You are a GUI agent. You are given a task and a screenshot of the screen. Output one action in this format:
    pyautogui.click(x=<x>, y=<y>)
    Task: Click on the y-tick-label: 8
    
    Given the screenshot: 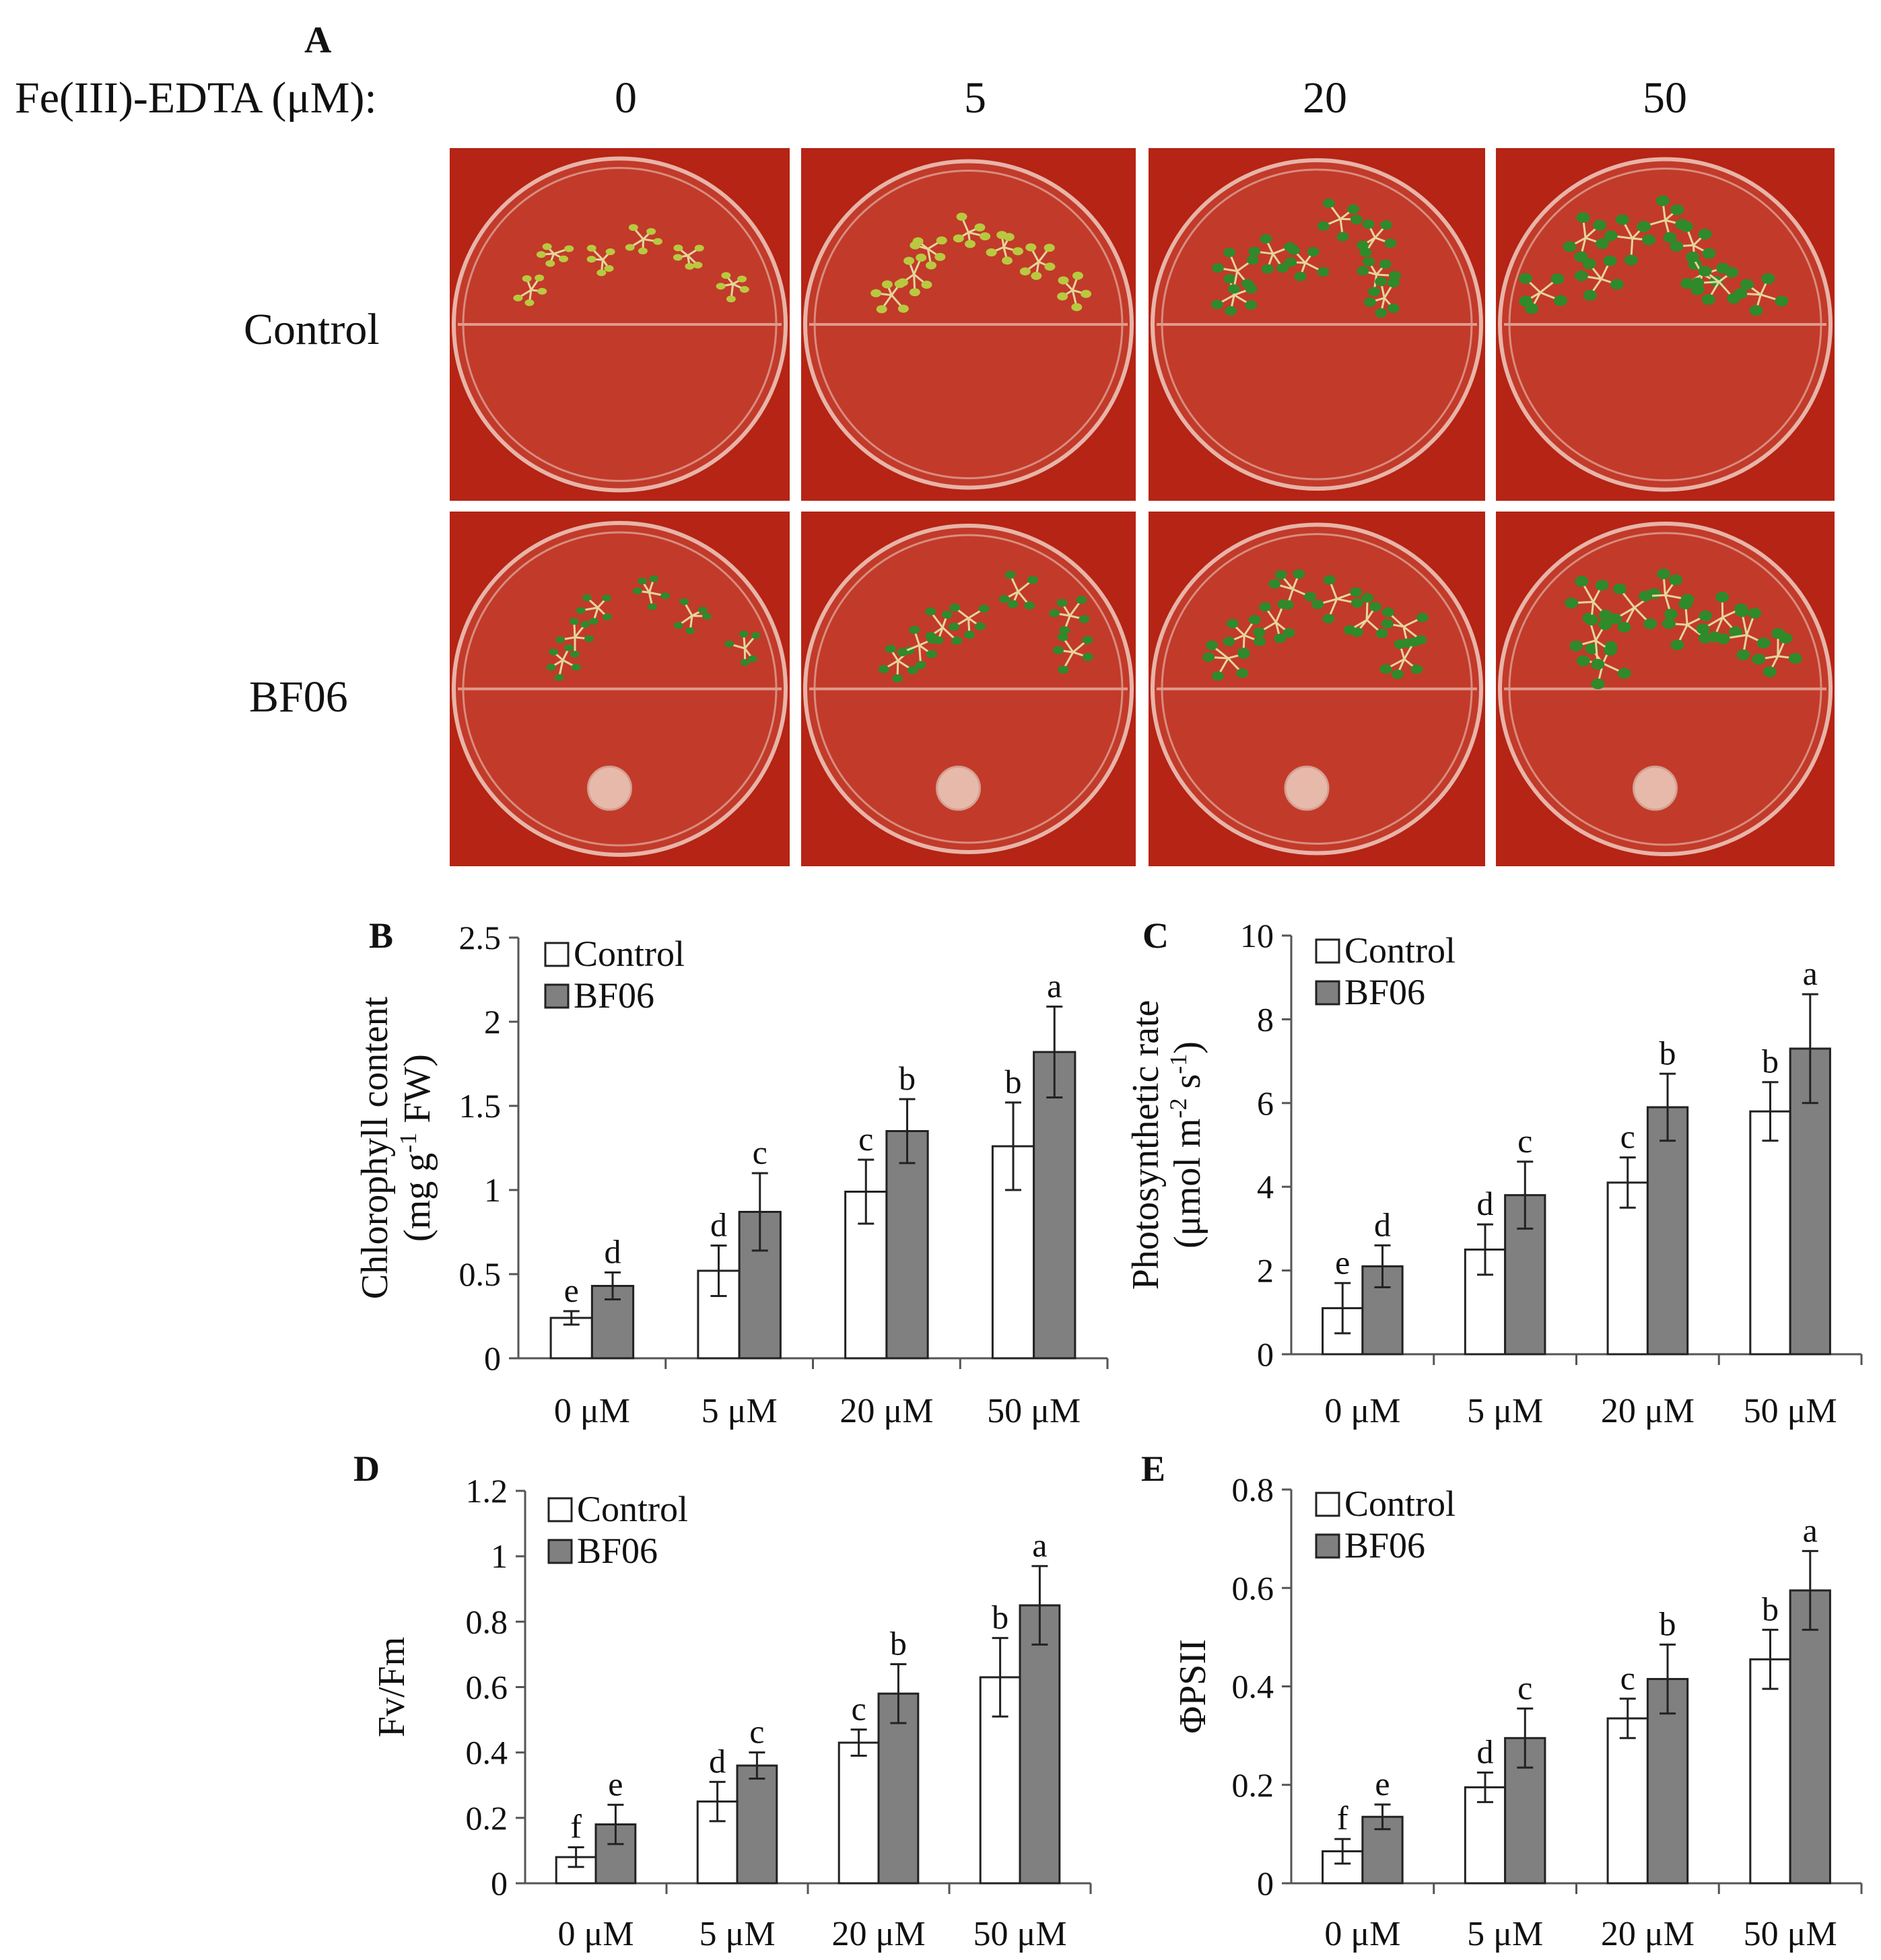 What is the action you would take?
    pyautogui.click(x=1265, y=1019)
    